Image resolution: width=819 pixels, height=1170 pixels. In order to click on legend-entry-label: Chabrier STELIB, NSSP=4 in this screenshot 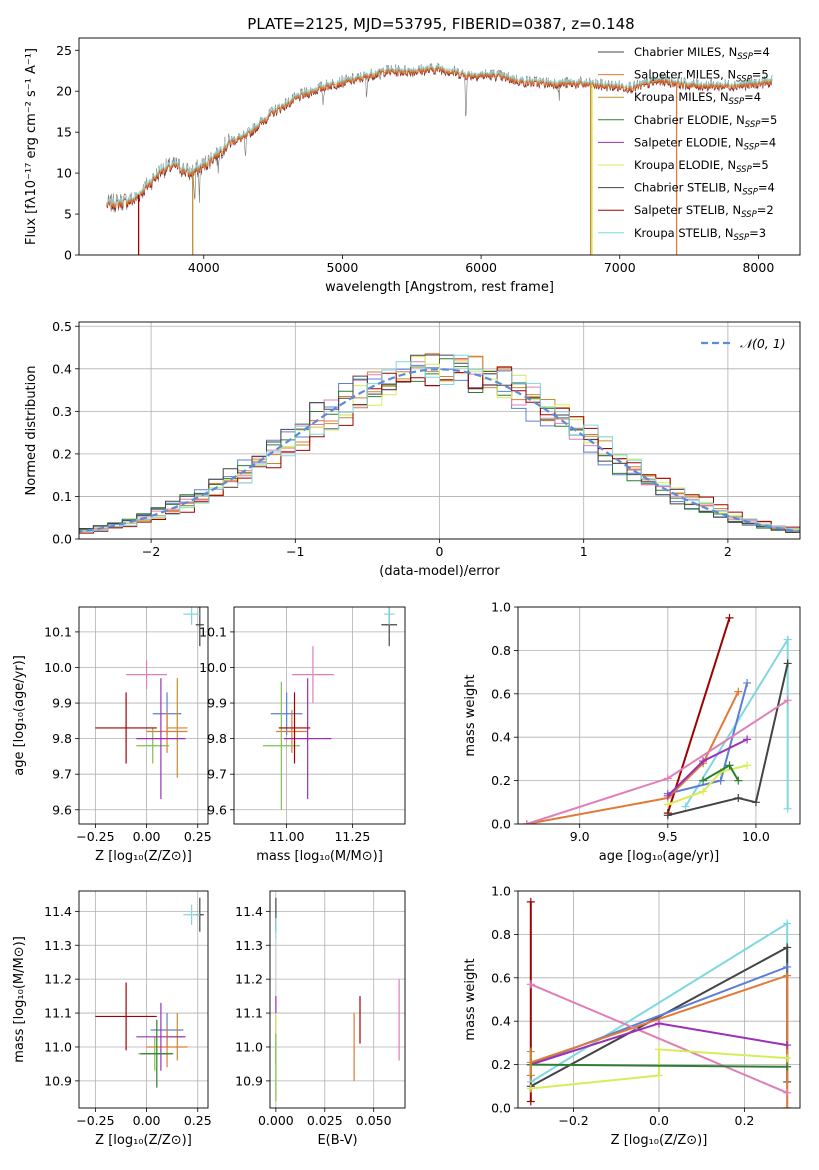, I will do `click(704, 189)`.